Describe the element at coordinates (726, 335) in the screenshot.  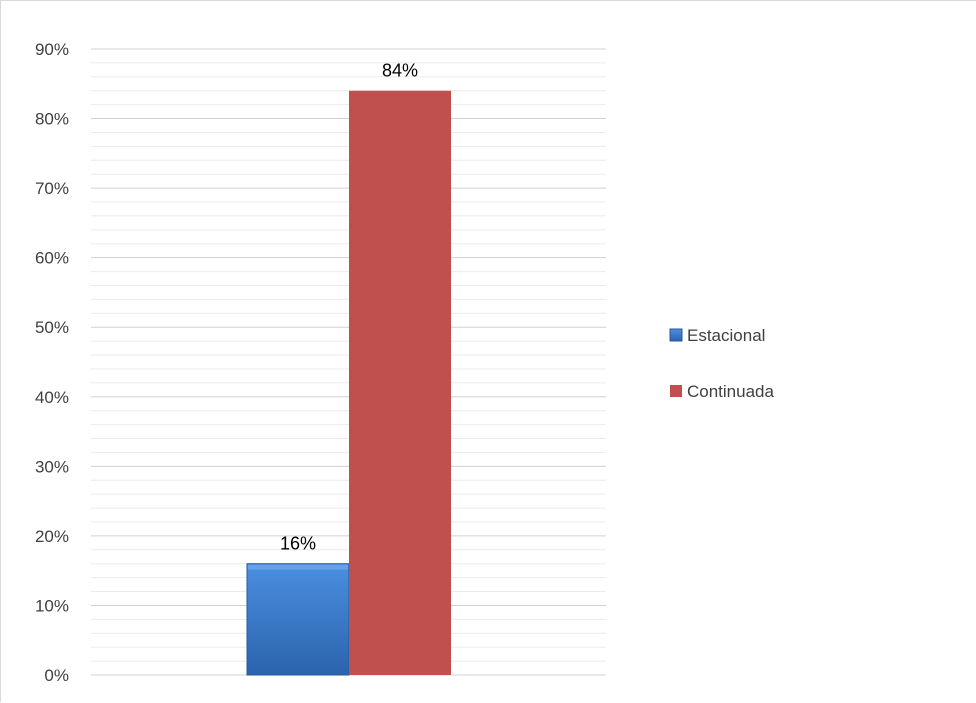
I see `legend-label-estacional: Estacional` at that location.